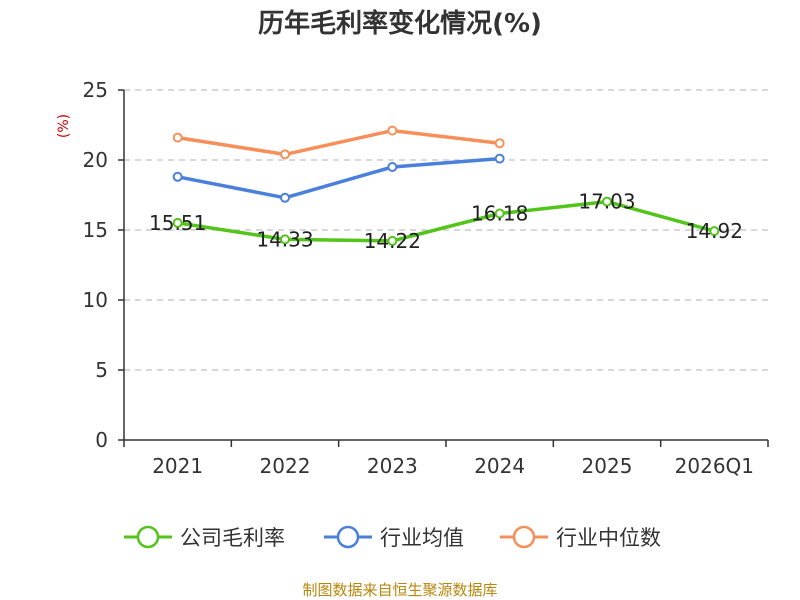 The width and height of the screenshot is (800, 600). I want to click on x-tick-label-2023: 2023, so click(392, 466).